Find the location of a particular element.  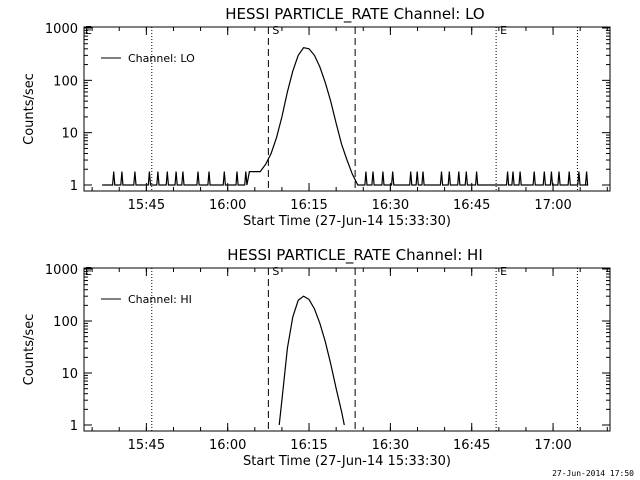

legend-label: Channel: LO is located at coordinates (161, 58).